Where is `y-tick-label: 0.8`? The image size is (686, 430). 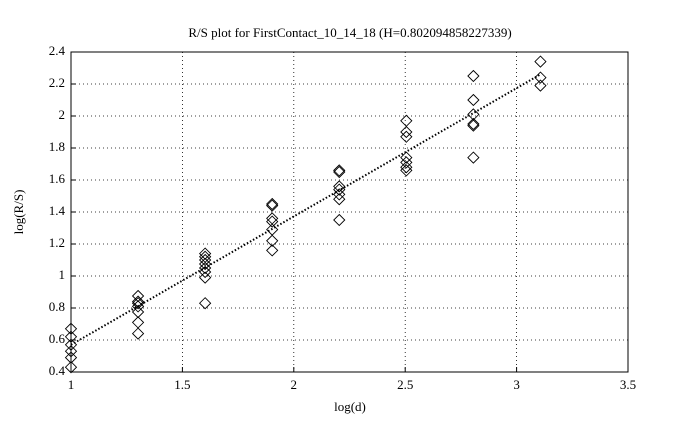
y-tick-label: 0.8 is located at coordinates (57, 306).